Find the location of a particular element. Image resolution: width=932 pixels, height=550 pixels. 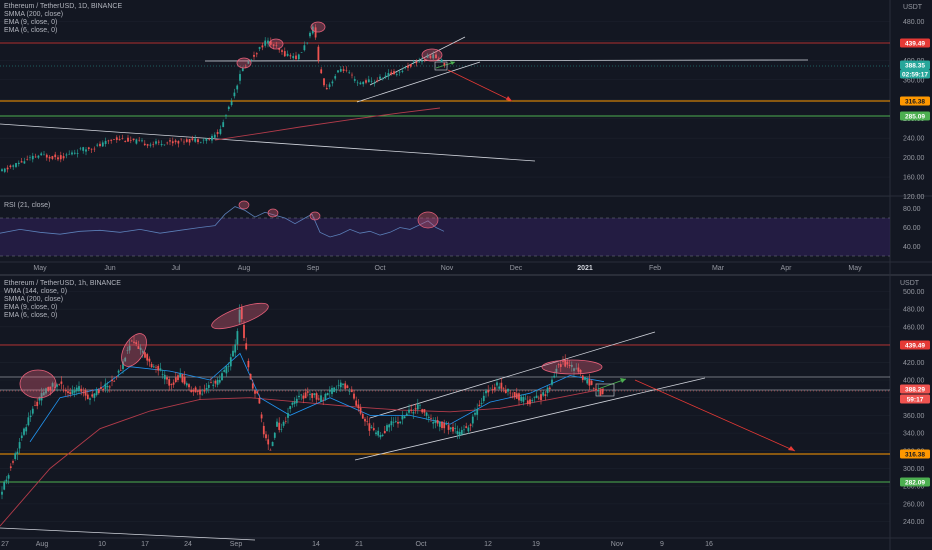

rsi-tick: 40.00 is located at coordinates (912, 247).